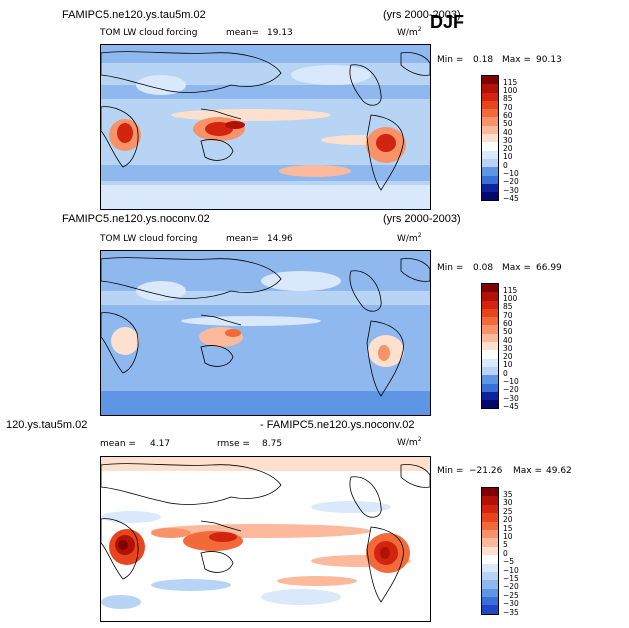 The image size is (629, 628). Describe the element at coordinates (118, 444) in the screenshot. I see `panel3-mean-label: mean =` at that location.